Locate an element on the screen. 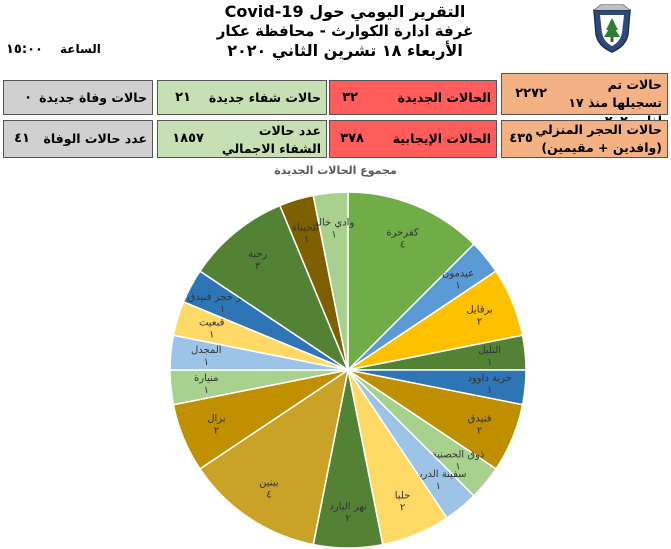 The width and height of the screenshot is (671, 549). pie-value-8: ٢ is located at coordinates (402, 508).